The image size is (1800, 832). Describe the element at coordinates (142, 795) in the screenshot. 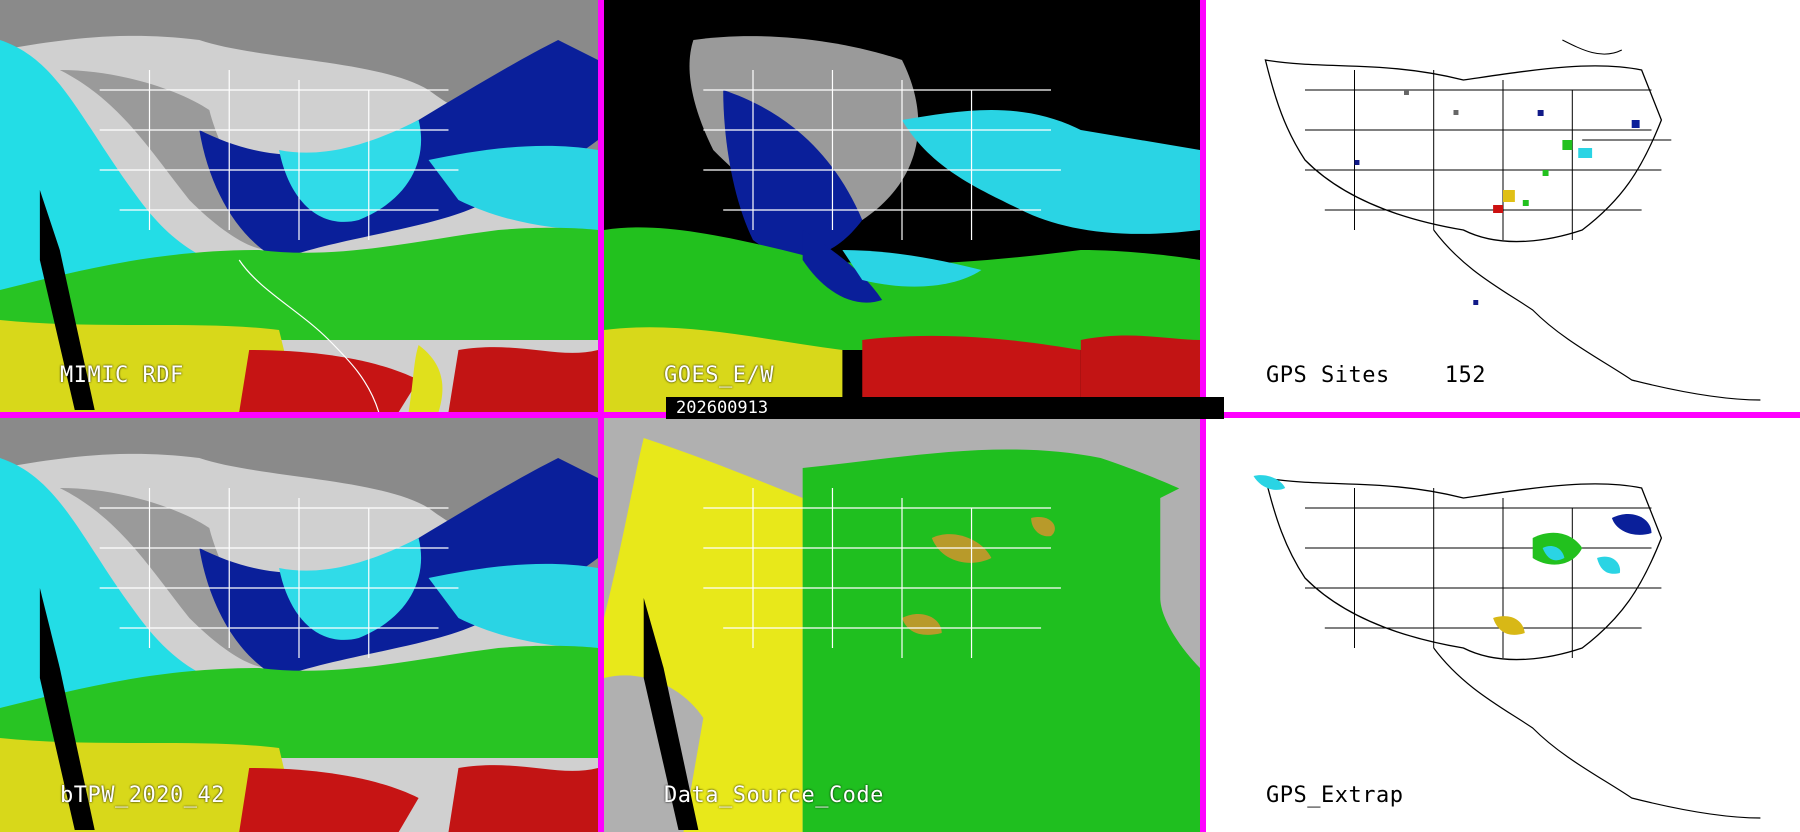

I see `btpw-label: bTPW_2020_42` at that location.